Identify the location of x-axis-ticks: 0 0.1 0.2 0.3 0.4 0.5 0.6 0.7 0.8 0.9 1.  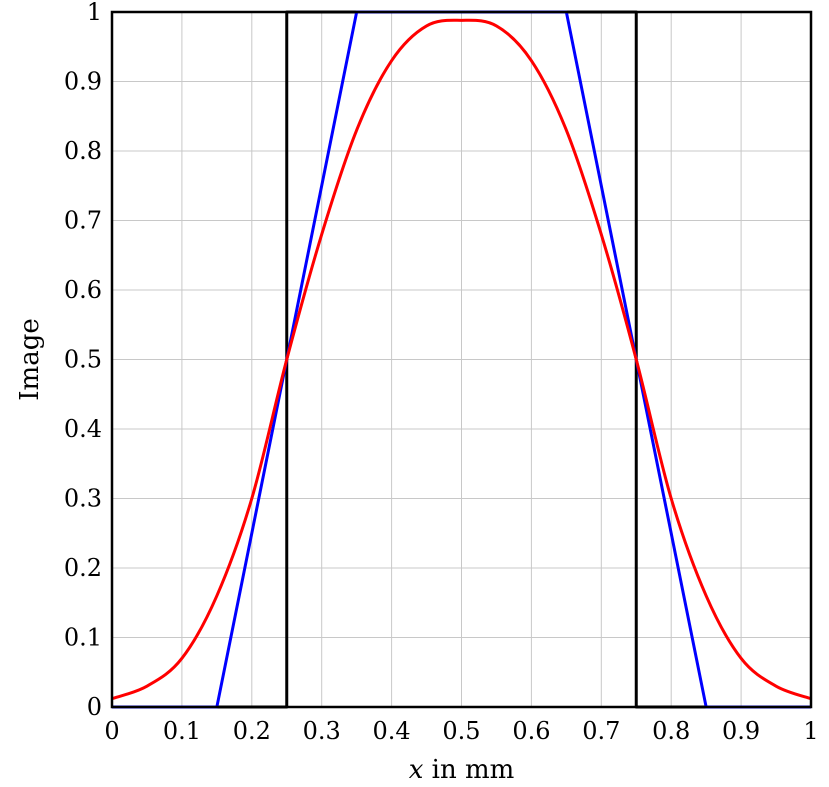
(461, 731).